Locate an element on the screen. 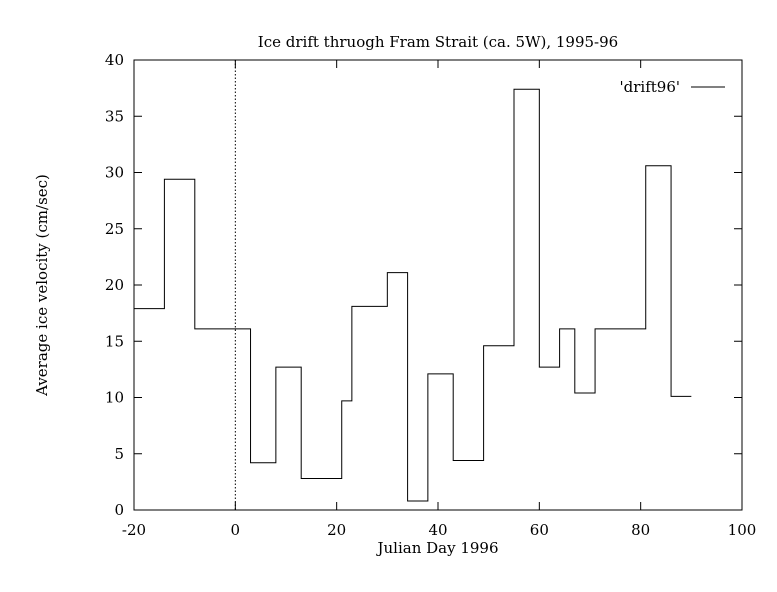 This screenshot has width=777, height=592. y-tick-label: 20 is located at coordinates (114, 285).